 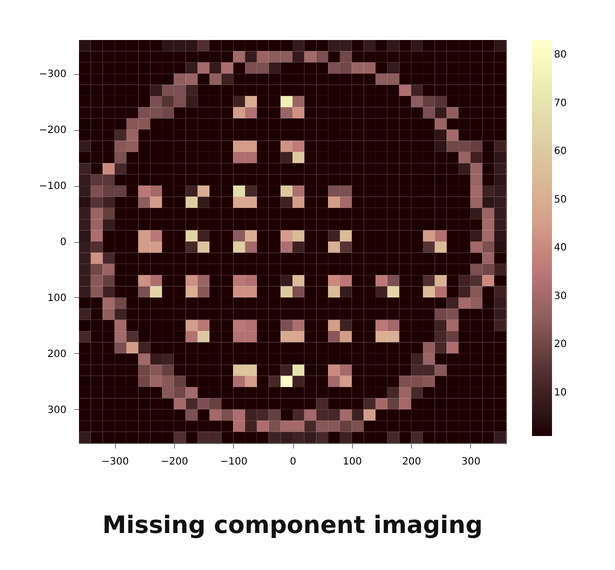 I want to click on y-tick-label: 200, so click(x=56, y=354).